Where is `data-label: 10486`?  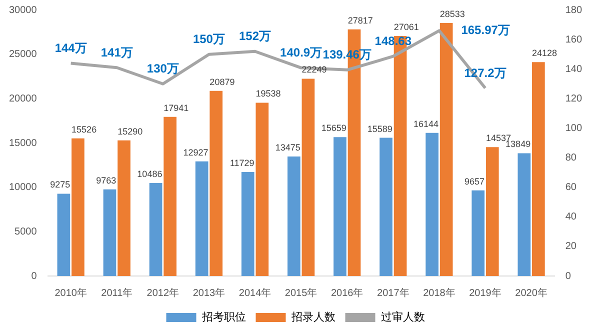 data-label: 10486 is located at coordinates (149, 174).